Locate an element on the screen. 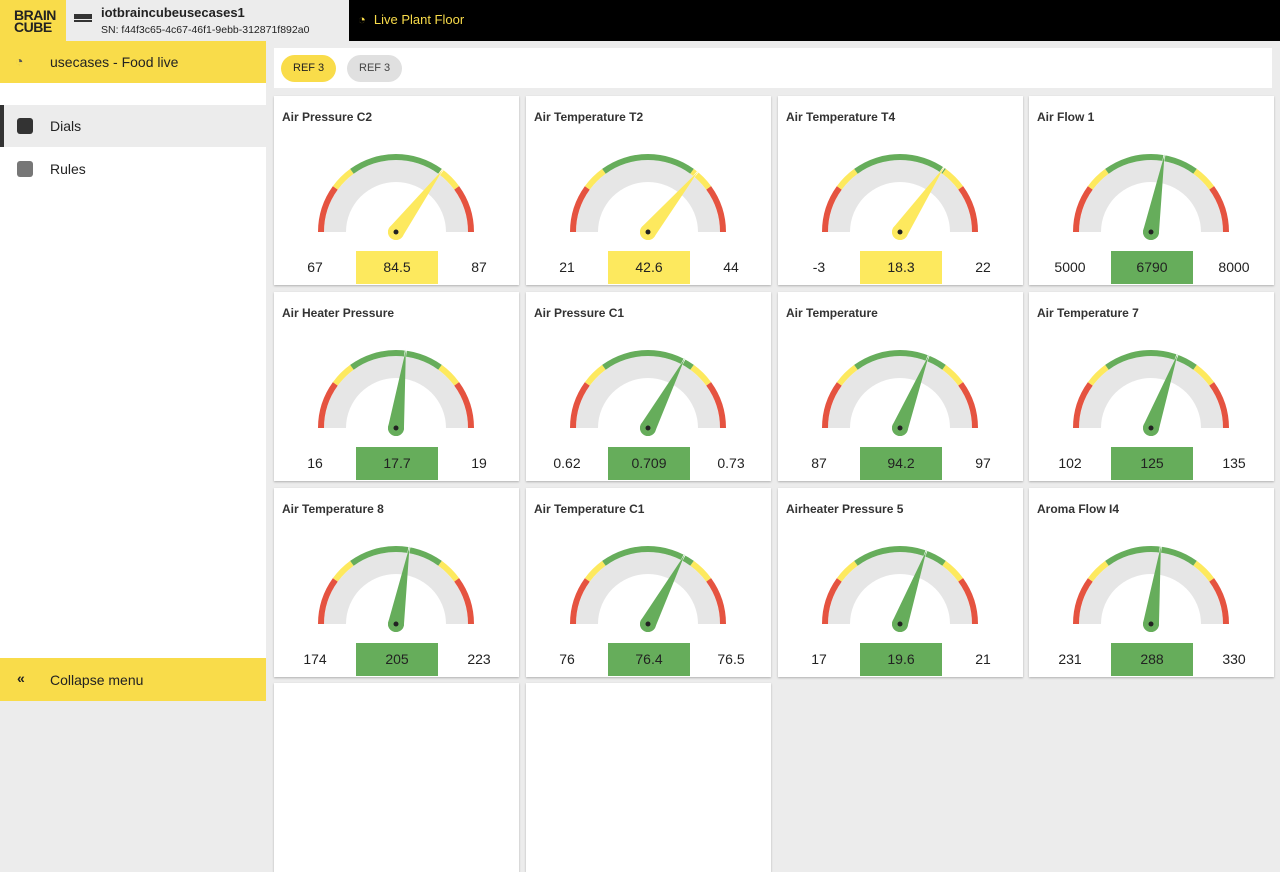 This screenshot has width=1280, height=872. dial-card: Air Temperature 87 94.2 97 is located at coordinates (900, 386).